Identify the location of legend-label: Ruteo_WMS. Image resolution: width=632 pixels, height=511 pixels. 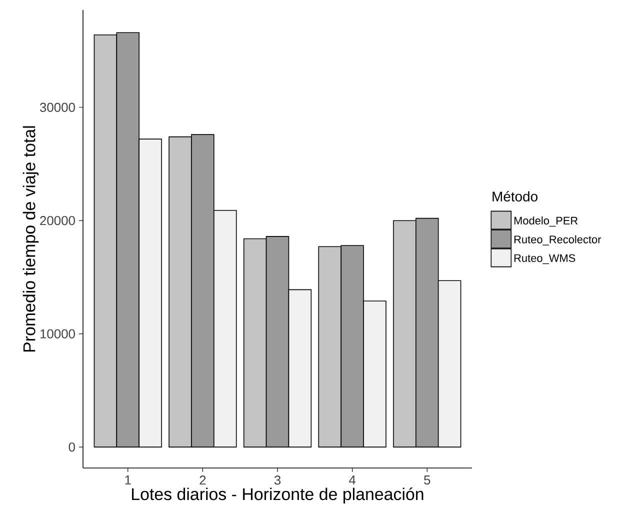
(545, 259).